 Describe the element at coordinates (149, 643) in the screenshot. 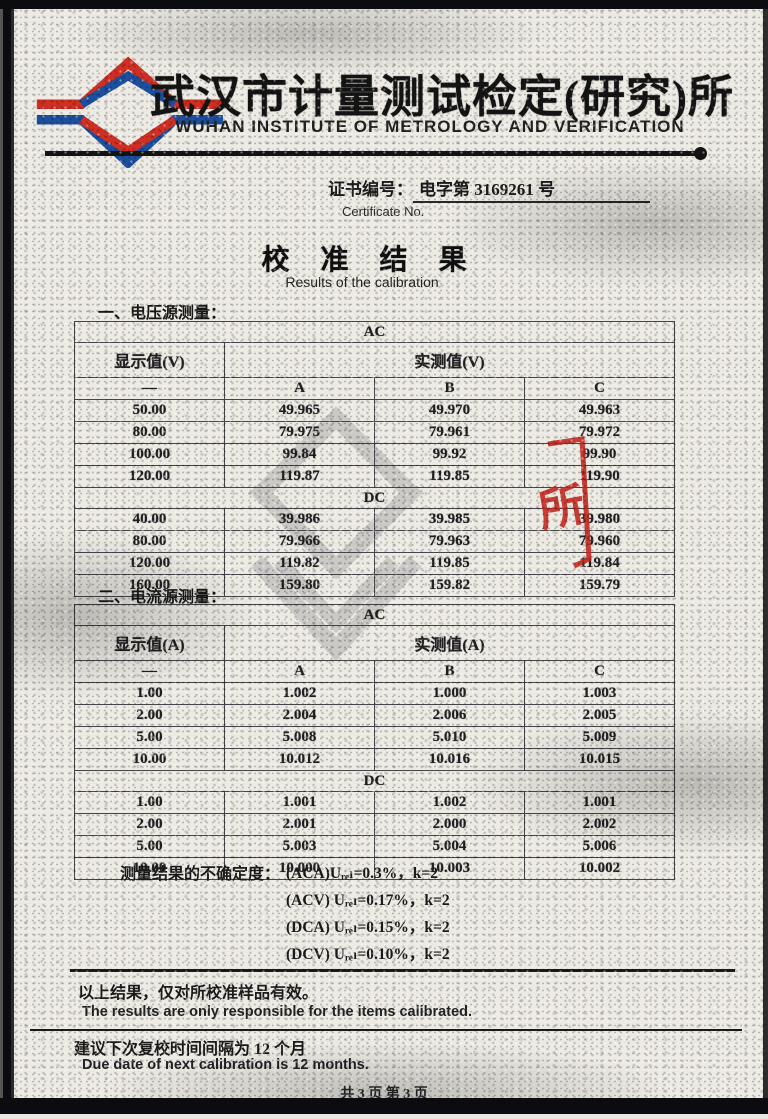

I see `current-display-header: 显示值(A)` at that location.